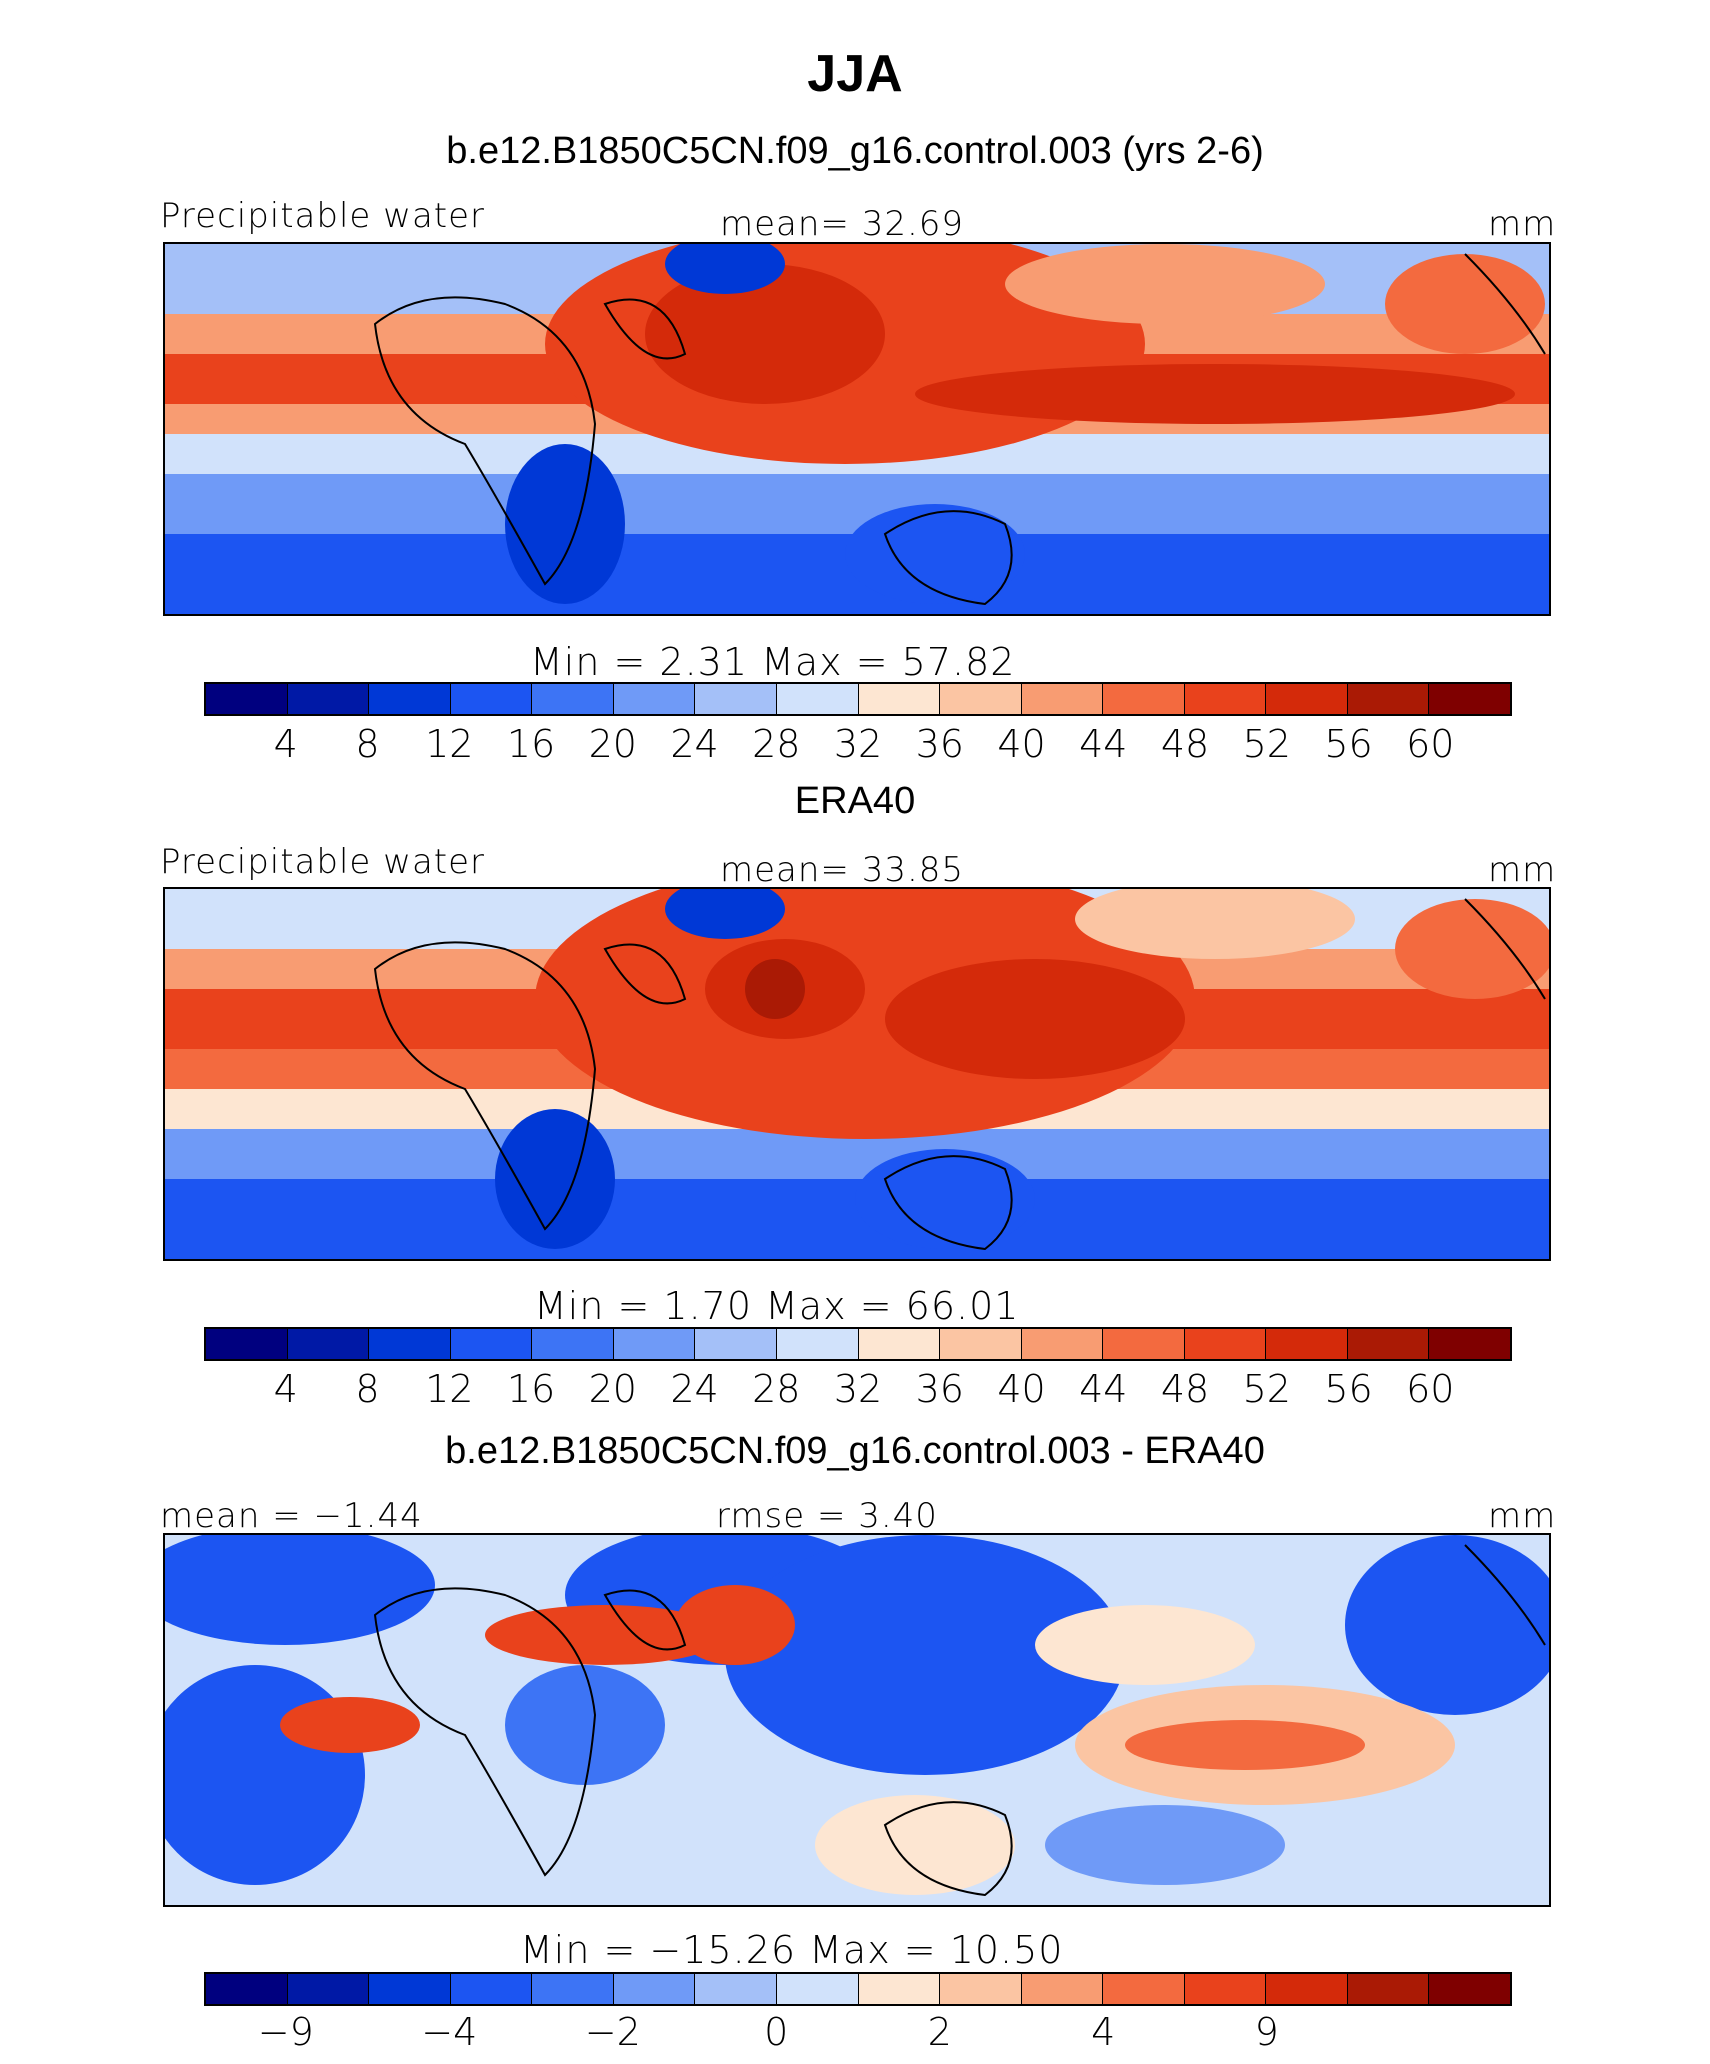 This screenshot has width=1710, height=2064. I want to click on colorbar-tick-label: −9, so click(285, 2032).